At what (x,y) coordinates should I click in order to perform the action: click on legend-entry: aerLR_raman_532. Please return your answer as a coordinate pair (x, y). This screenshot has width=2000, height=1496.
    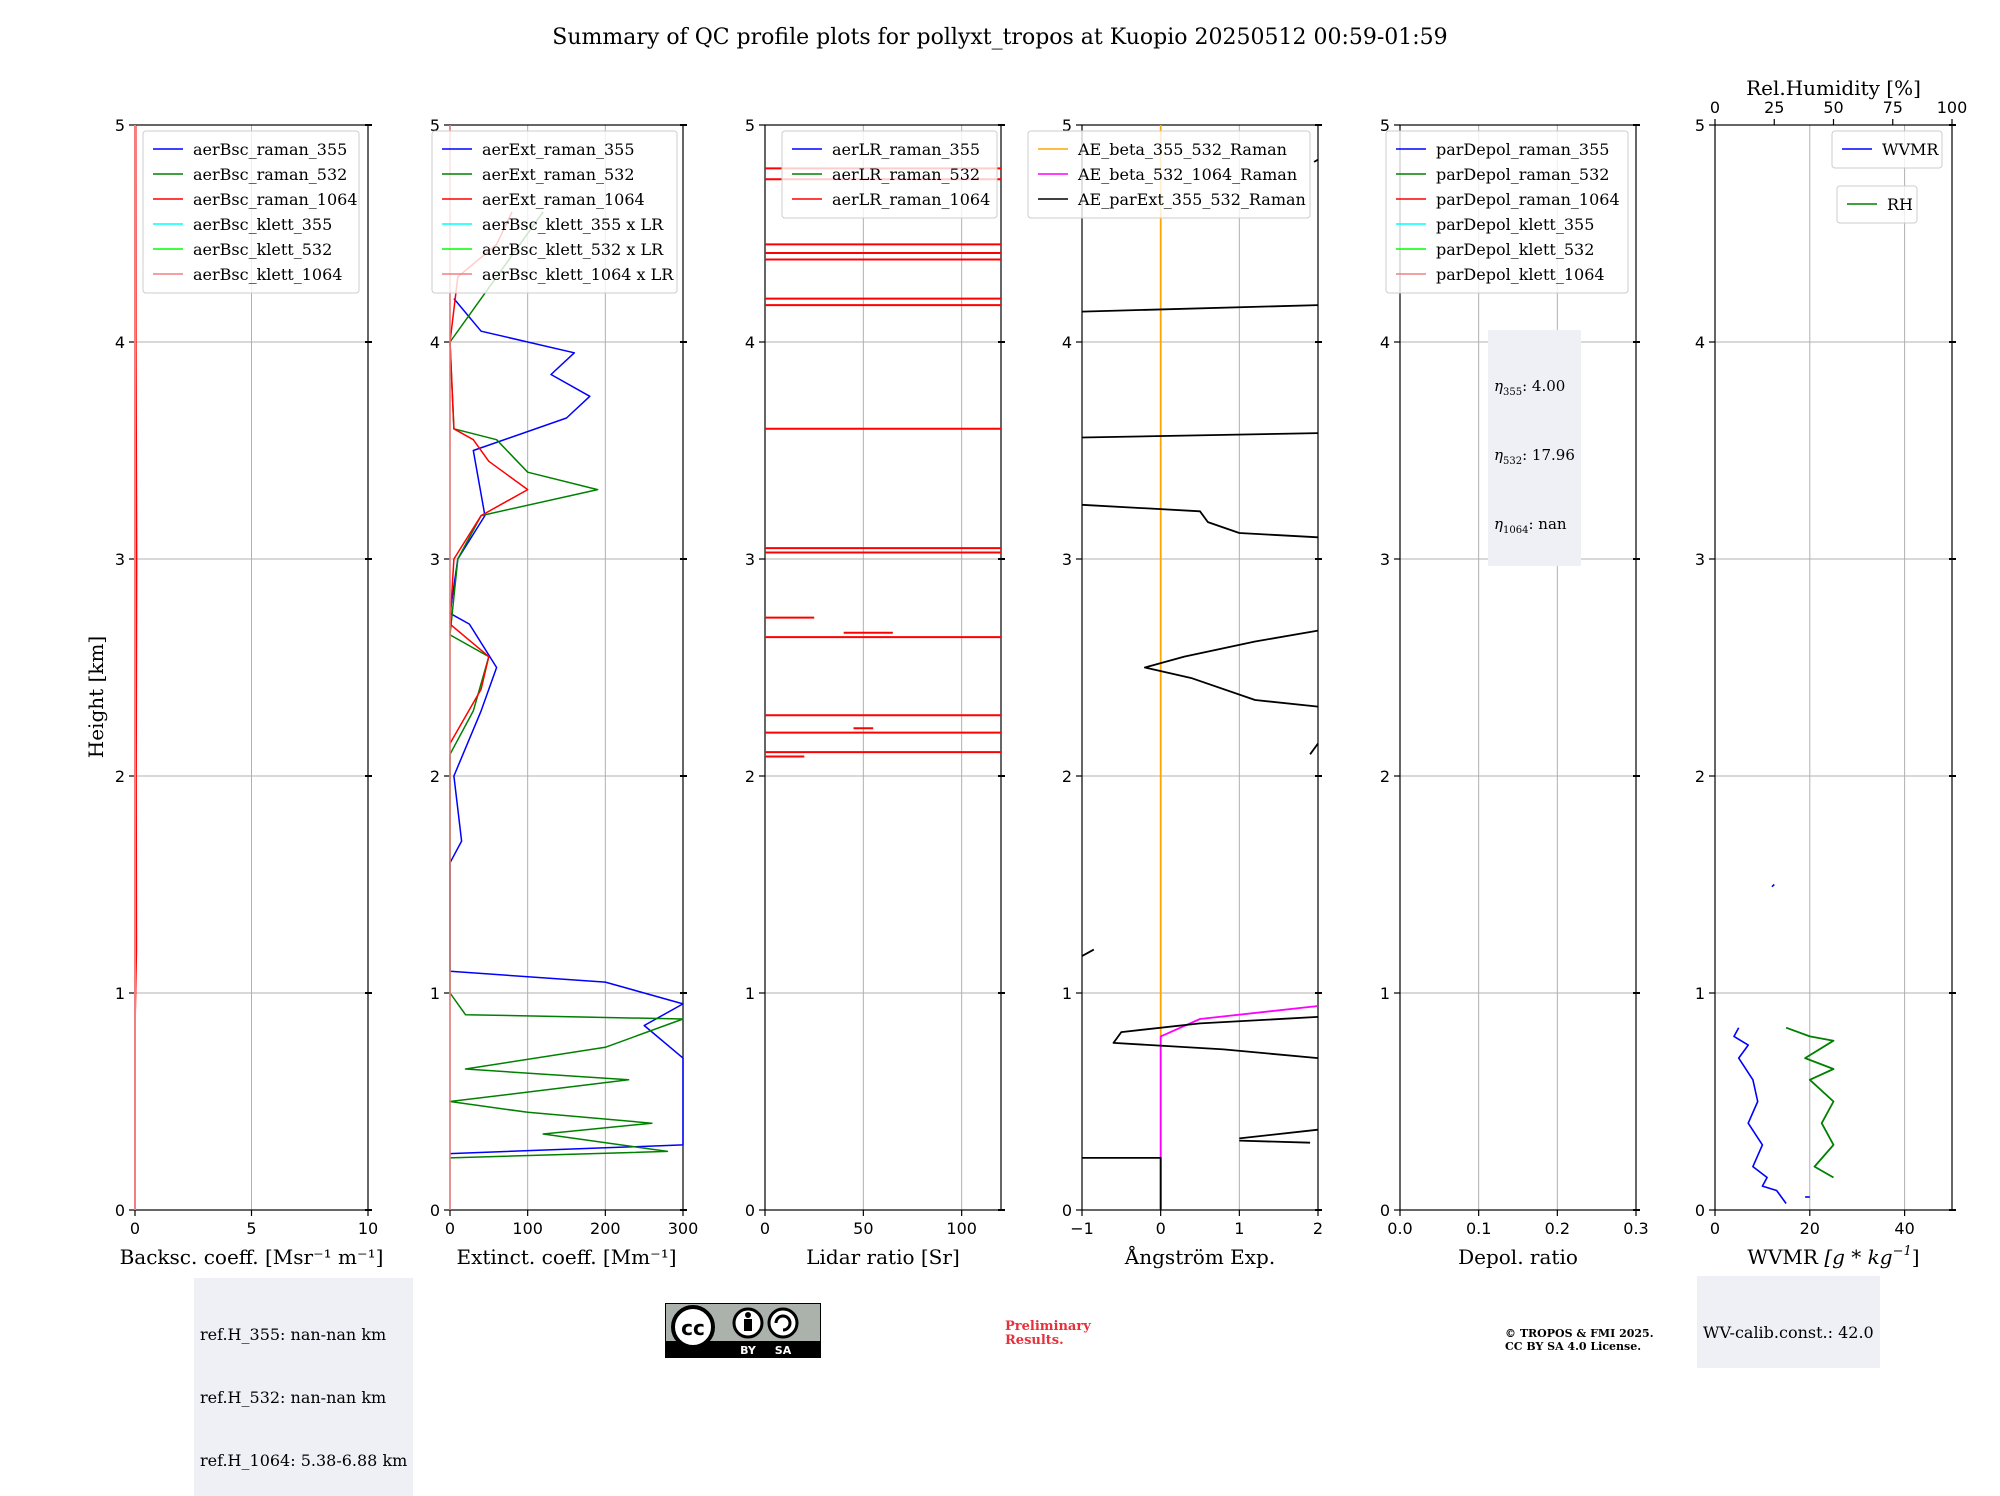
    Looking at the image, I should click on (906, 174).